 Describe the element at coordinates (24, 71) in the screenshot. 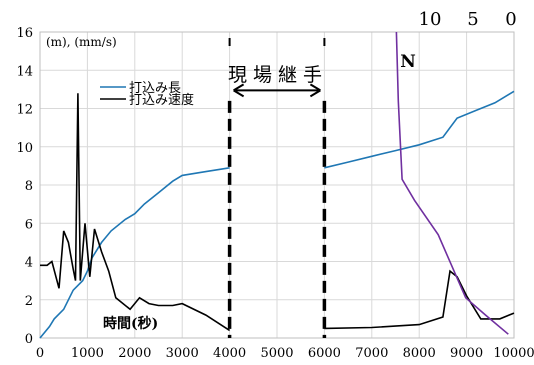

I see `y-tick-label-14: 14` at that location.